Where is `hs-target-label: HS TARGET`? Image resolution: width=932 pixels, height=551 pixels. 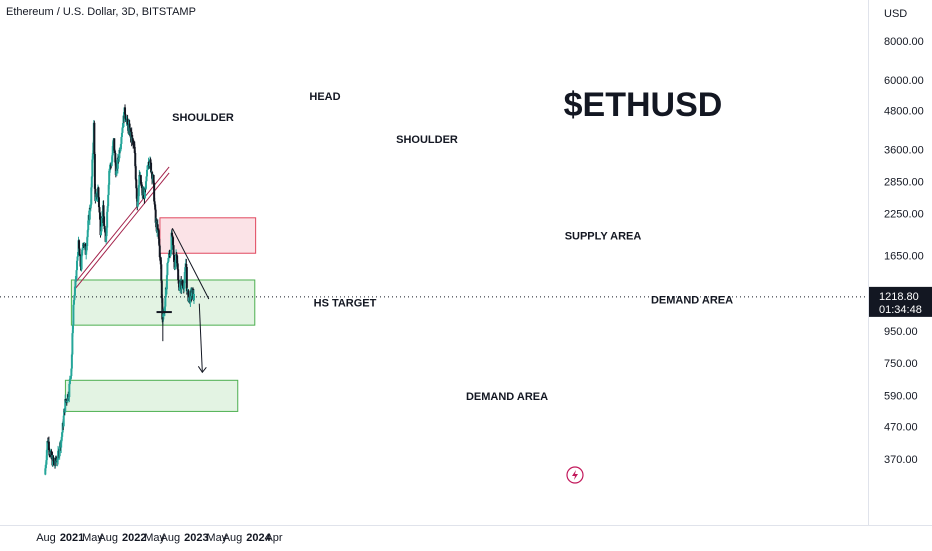 hs-target-label: HS TARGET is located at coordinates (345, 304).